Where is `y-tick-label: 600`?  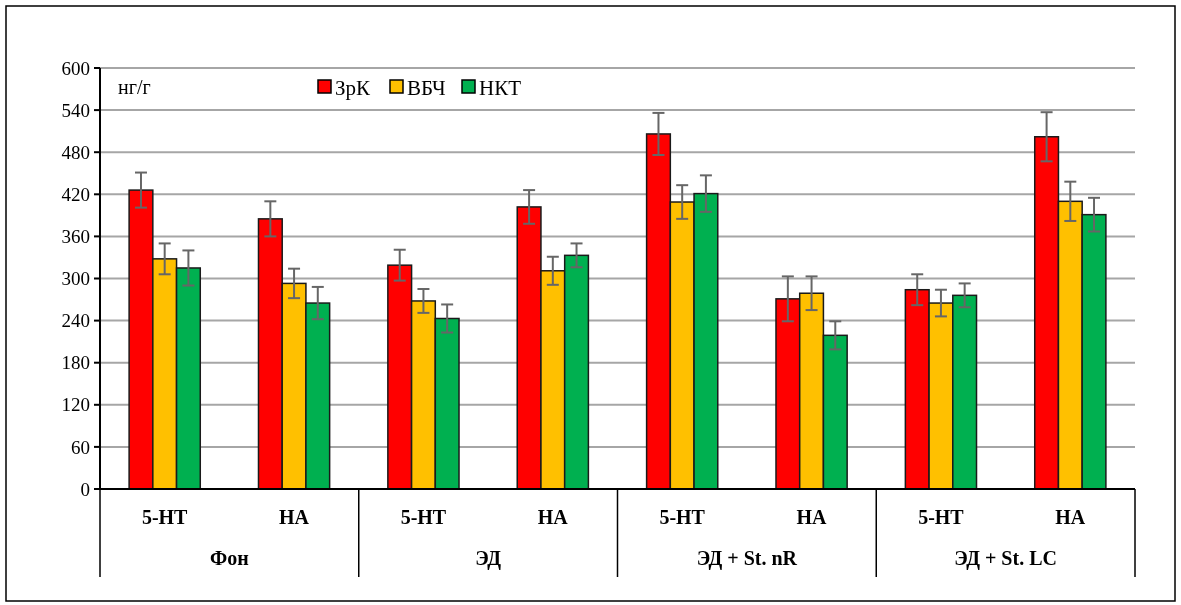 y-tick-label: 600 is located at coordinates (75, 68).